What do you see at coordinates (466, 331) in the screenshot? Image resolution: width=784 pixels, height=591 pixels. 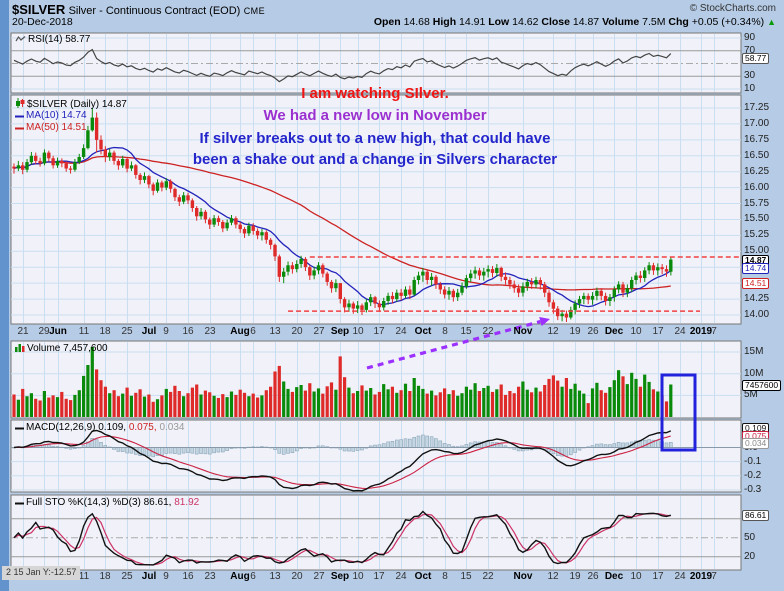 I see `date-tick: 15` at bounding box center [466, 331].